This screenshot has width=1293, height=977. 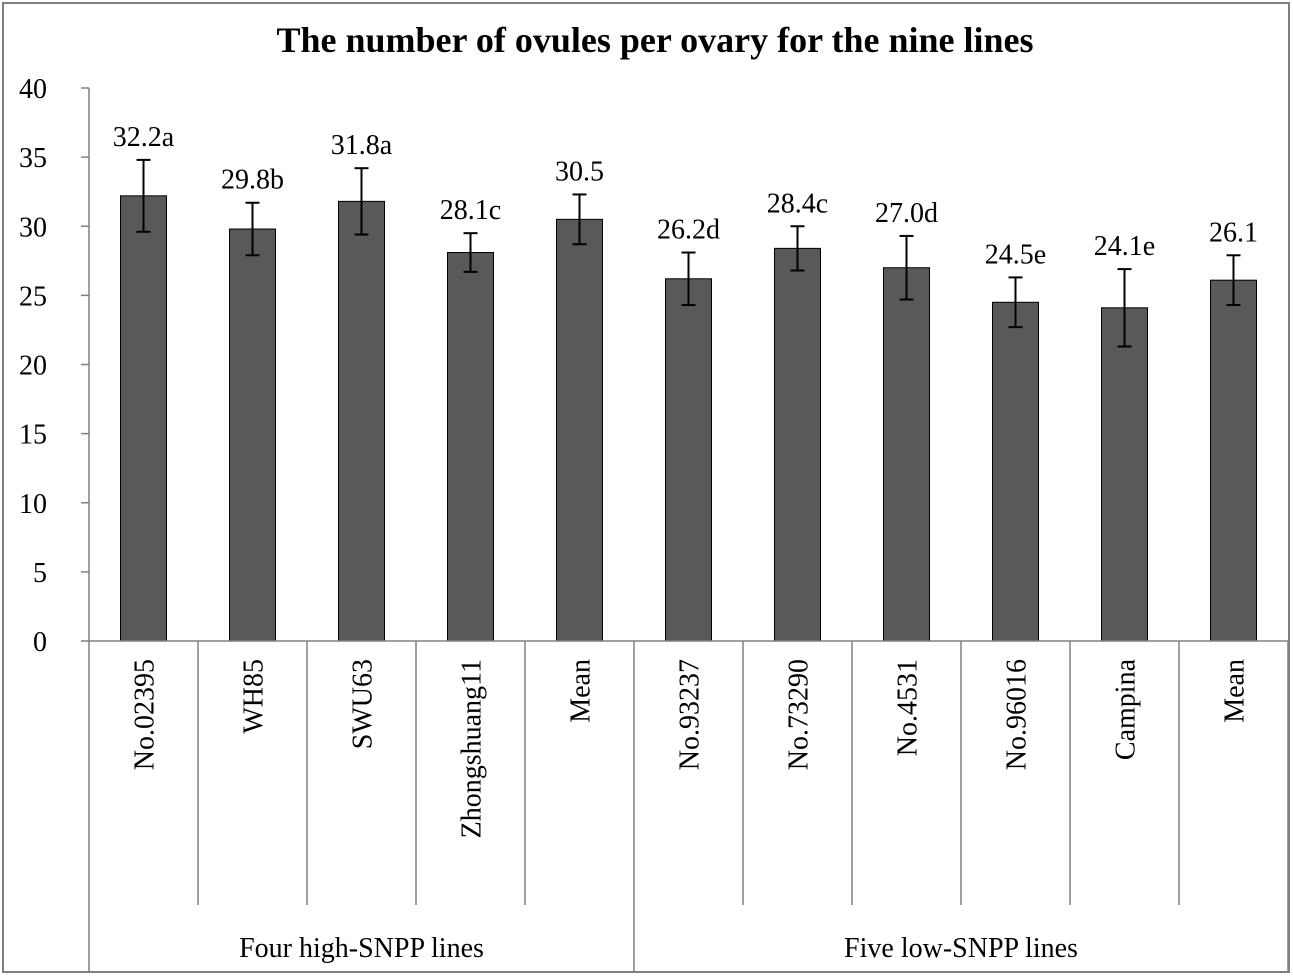 I want to click on y-tick-label: 10, so click(x=33, y=504).